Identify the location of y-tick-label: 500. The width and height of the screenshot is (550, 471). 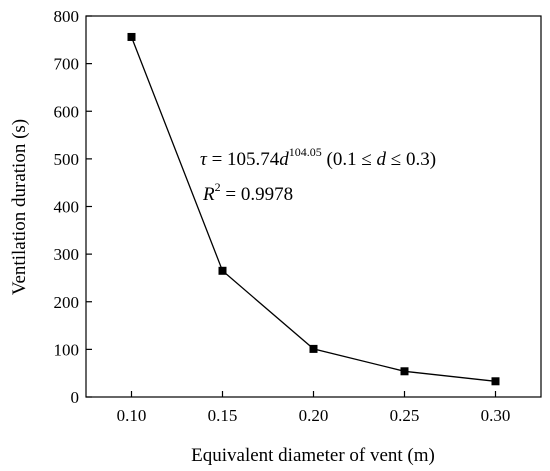
(67, 159).